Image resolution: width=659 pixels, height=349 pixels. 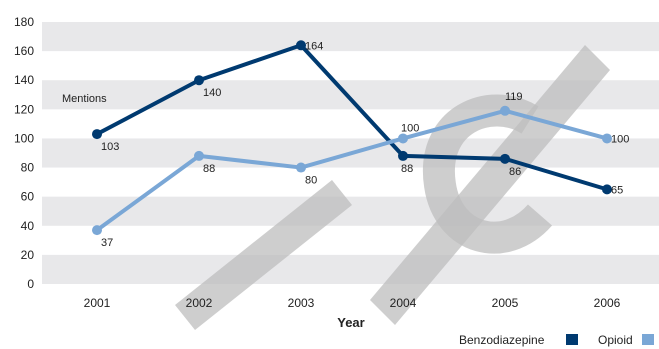 What do you see at coordinates (556, 340) in the screenshot?
I see `legend: Benzodiazepine Opioid` at bounding box center [556, 340].